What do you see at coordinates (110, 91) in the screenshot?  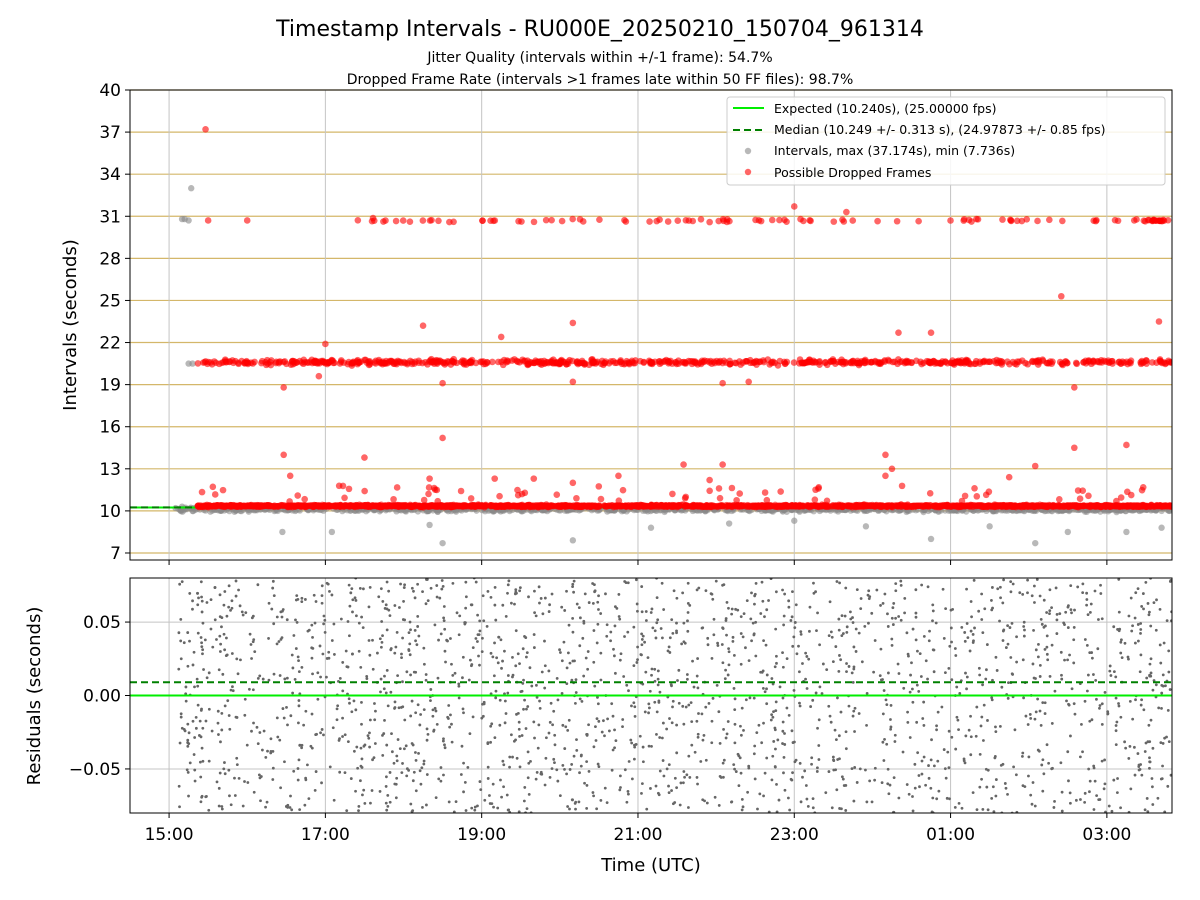 I see `intervals-y-tick-label: 40` at bounding box center [110, 91].